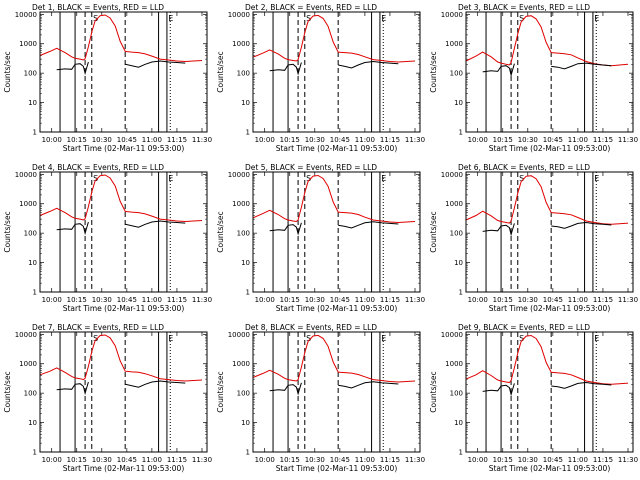 The height and width of the screenshot is (480, 640). I want to click on panel-title: Det 5, BLACK = Events, RED = LLD, so click(311, 167).